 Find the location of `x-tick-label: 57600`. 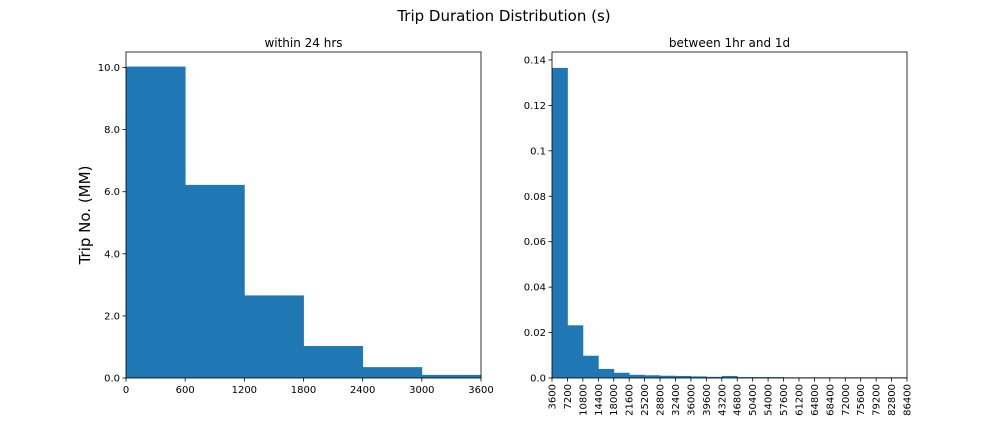

x-tick-label: 57600 is located at coordinates (784, 400).